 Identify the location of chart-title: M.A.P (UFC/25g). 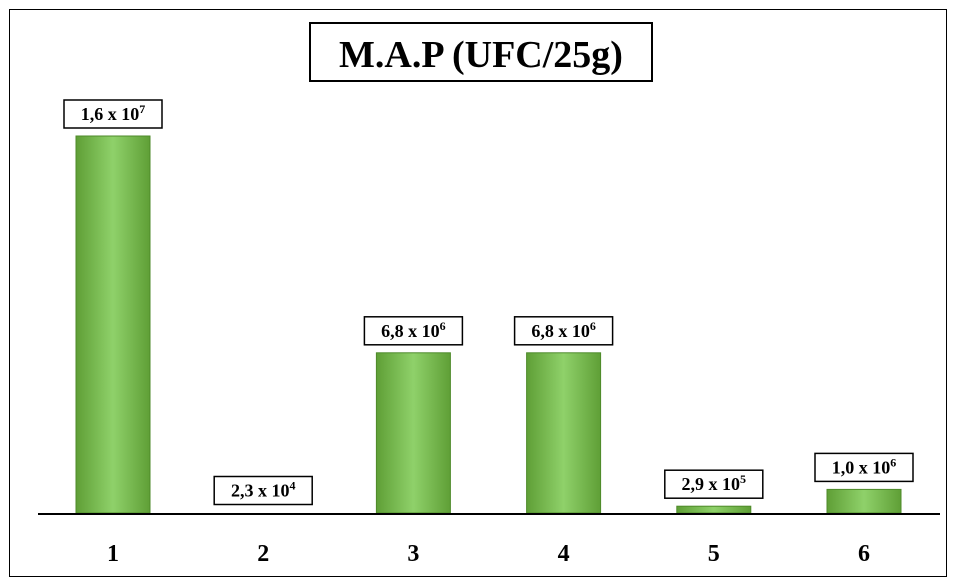
(481, 55).